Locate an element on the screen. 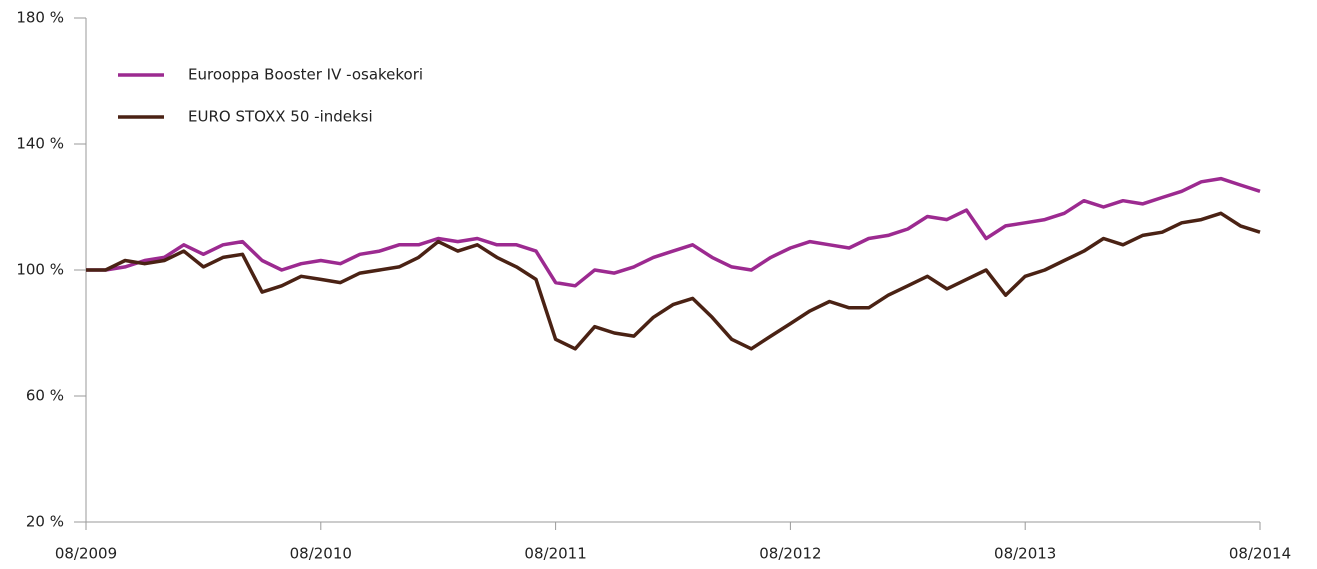 The width and height of the screenshot is (1317, 569). y-tick-label: 100 % is located at coordinates (40, 270).